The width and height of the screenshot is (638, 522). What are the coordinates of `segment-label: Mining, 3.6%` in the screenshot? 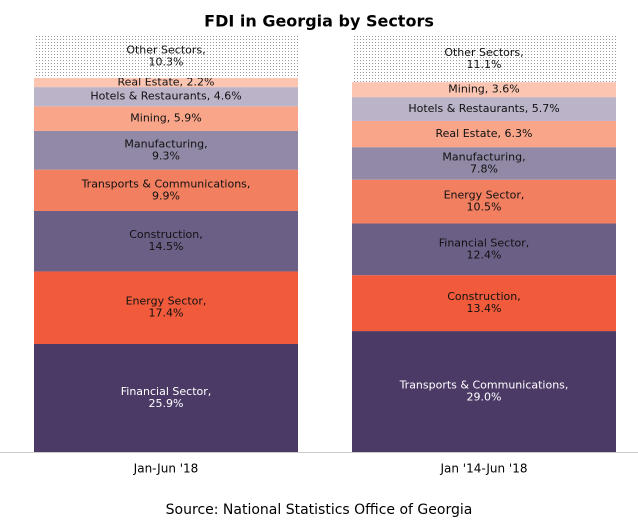 It's located at (483, 89).